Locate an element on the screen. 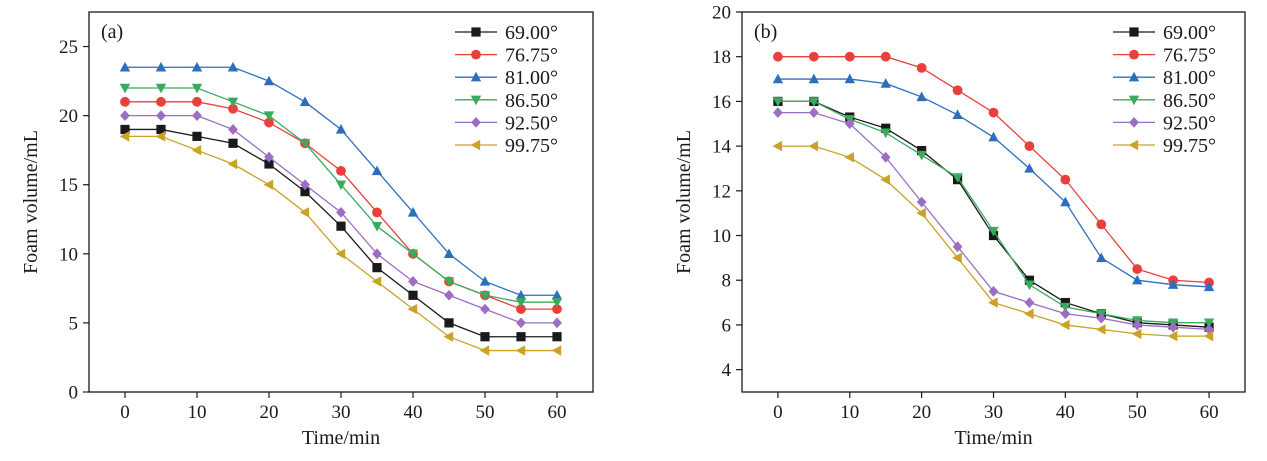 The width and height of the screenshot is (1267, 461). y-axis-label: Foam volume/mL is located at coordinates (684, 202).